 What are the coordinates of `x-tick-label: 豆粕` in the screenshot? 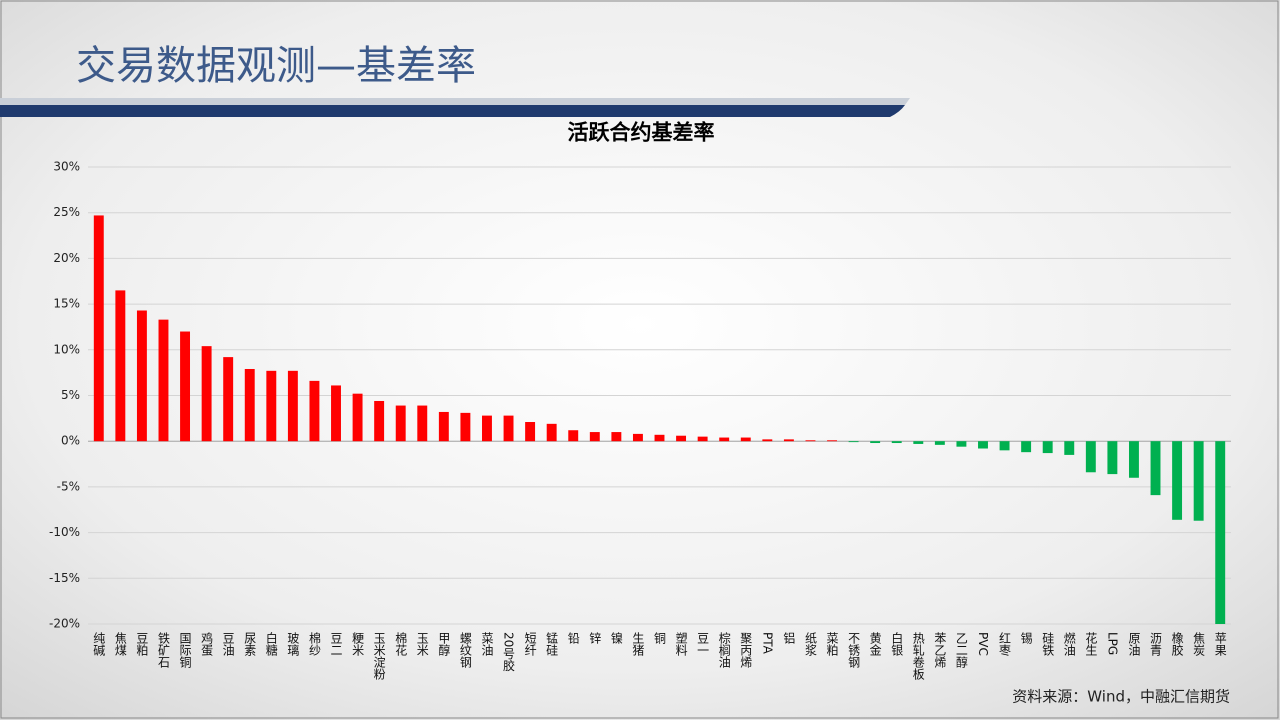 It's located at (142, 644).